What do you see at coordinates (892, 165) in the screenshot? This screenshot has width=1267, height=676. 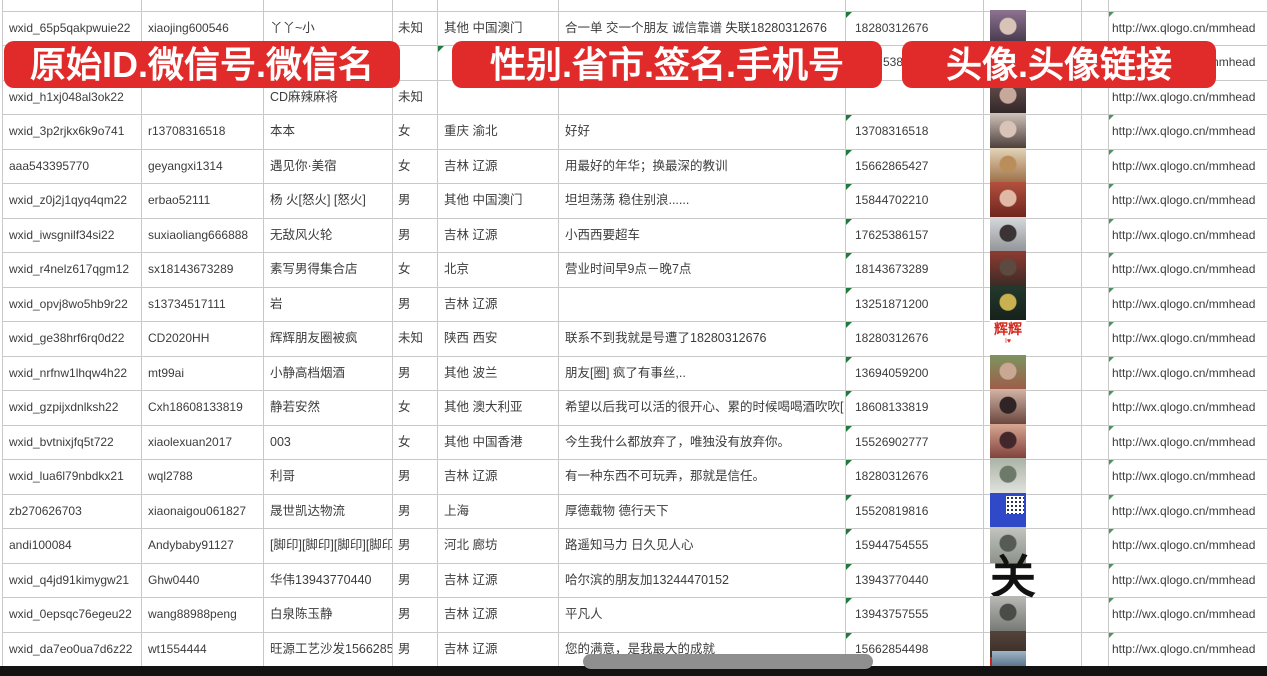 I see `cell-phone-number: 15662865427` at bounding box center [892, 165].